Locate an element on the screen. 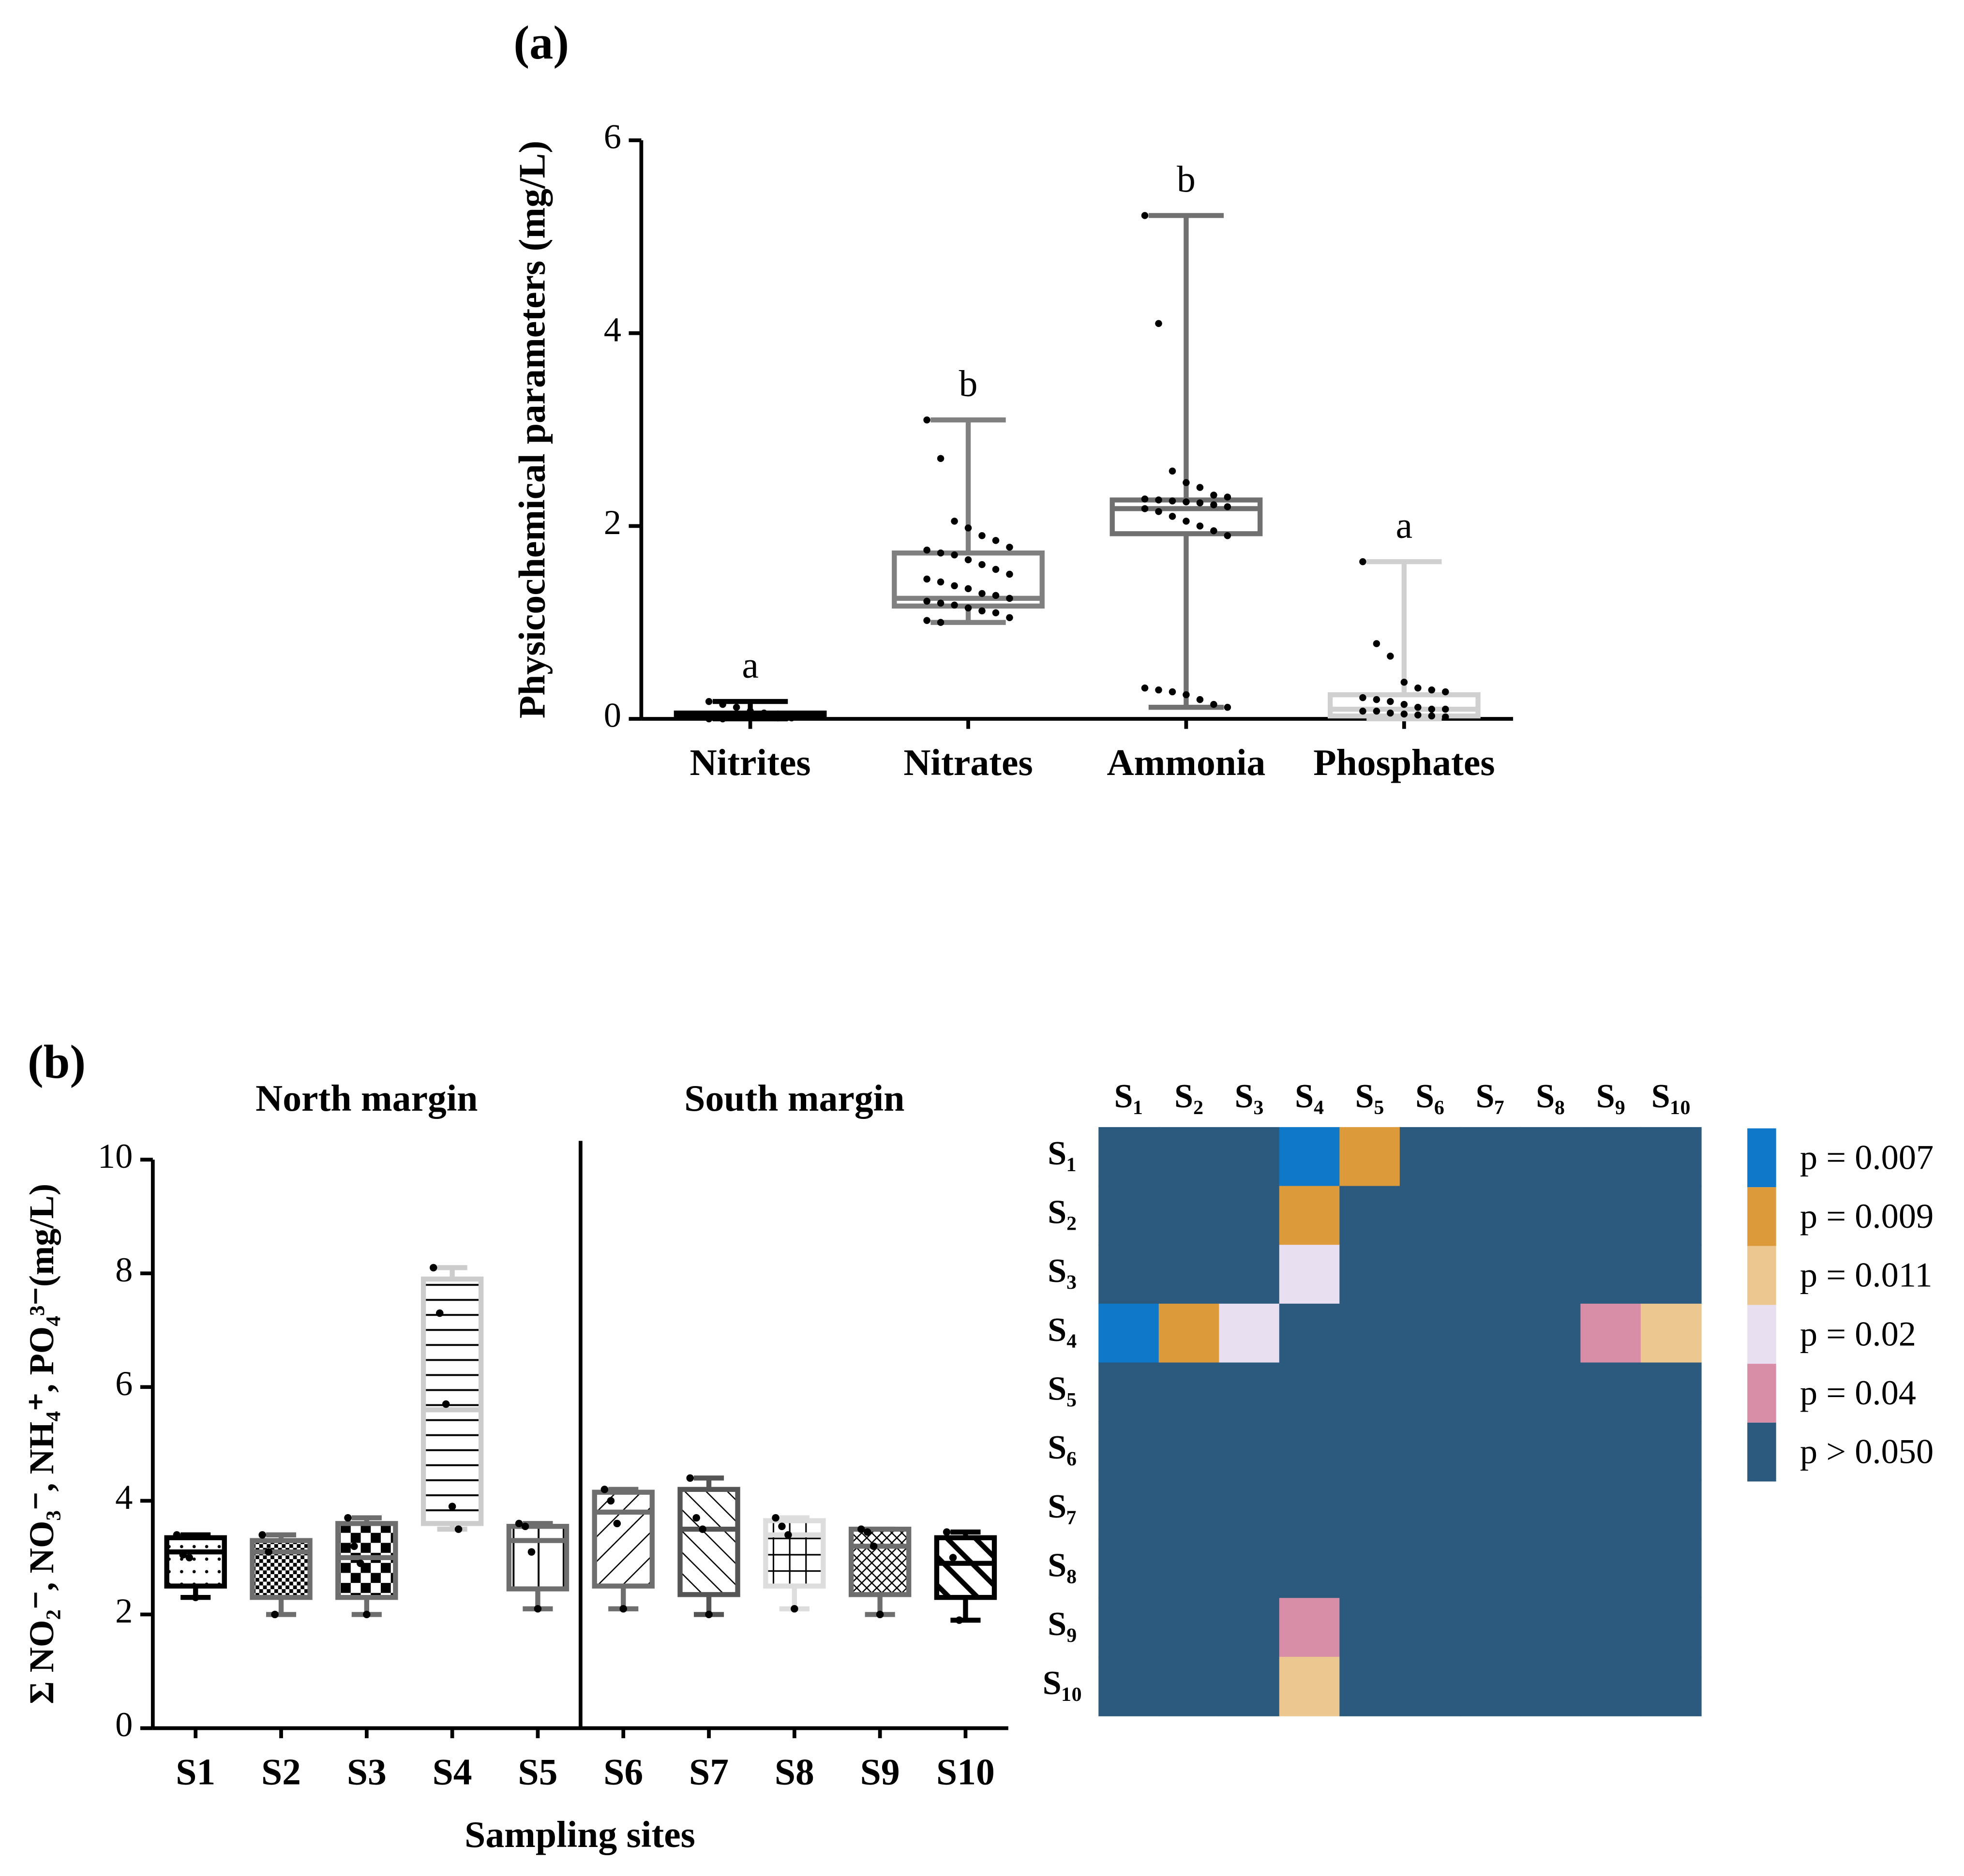 Image resolution: width=1964 pixels, height=1876 pixels. y-tick-label: 2 is located at coordinates (612, 522).